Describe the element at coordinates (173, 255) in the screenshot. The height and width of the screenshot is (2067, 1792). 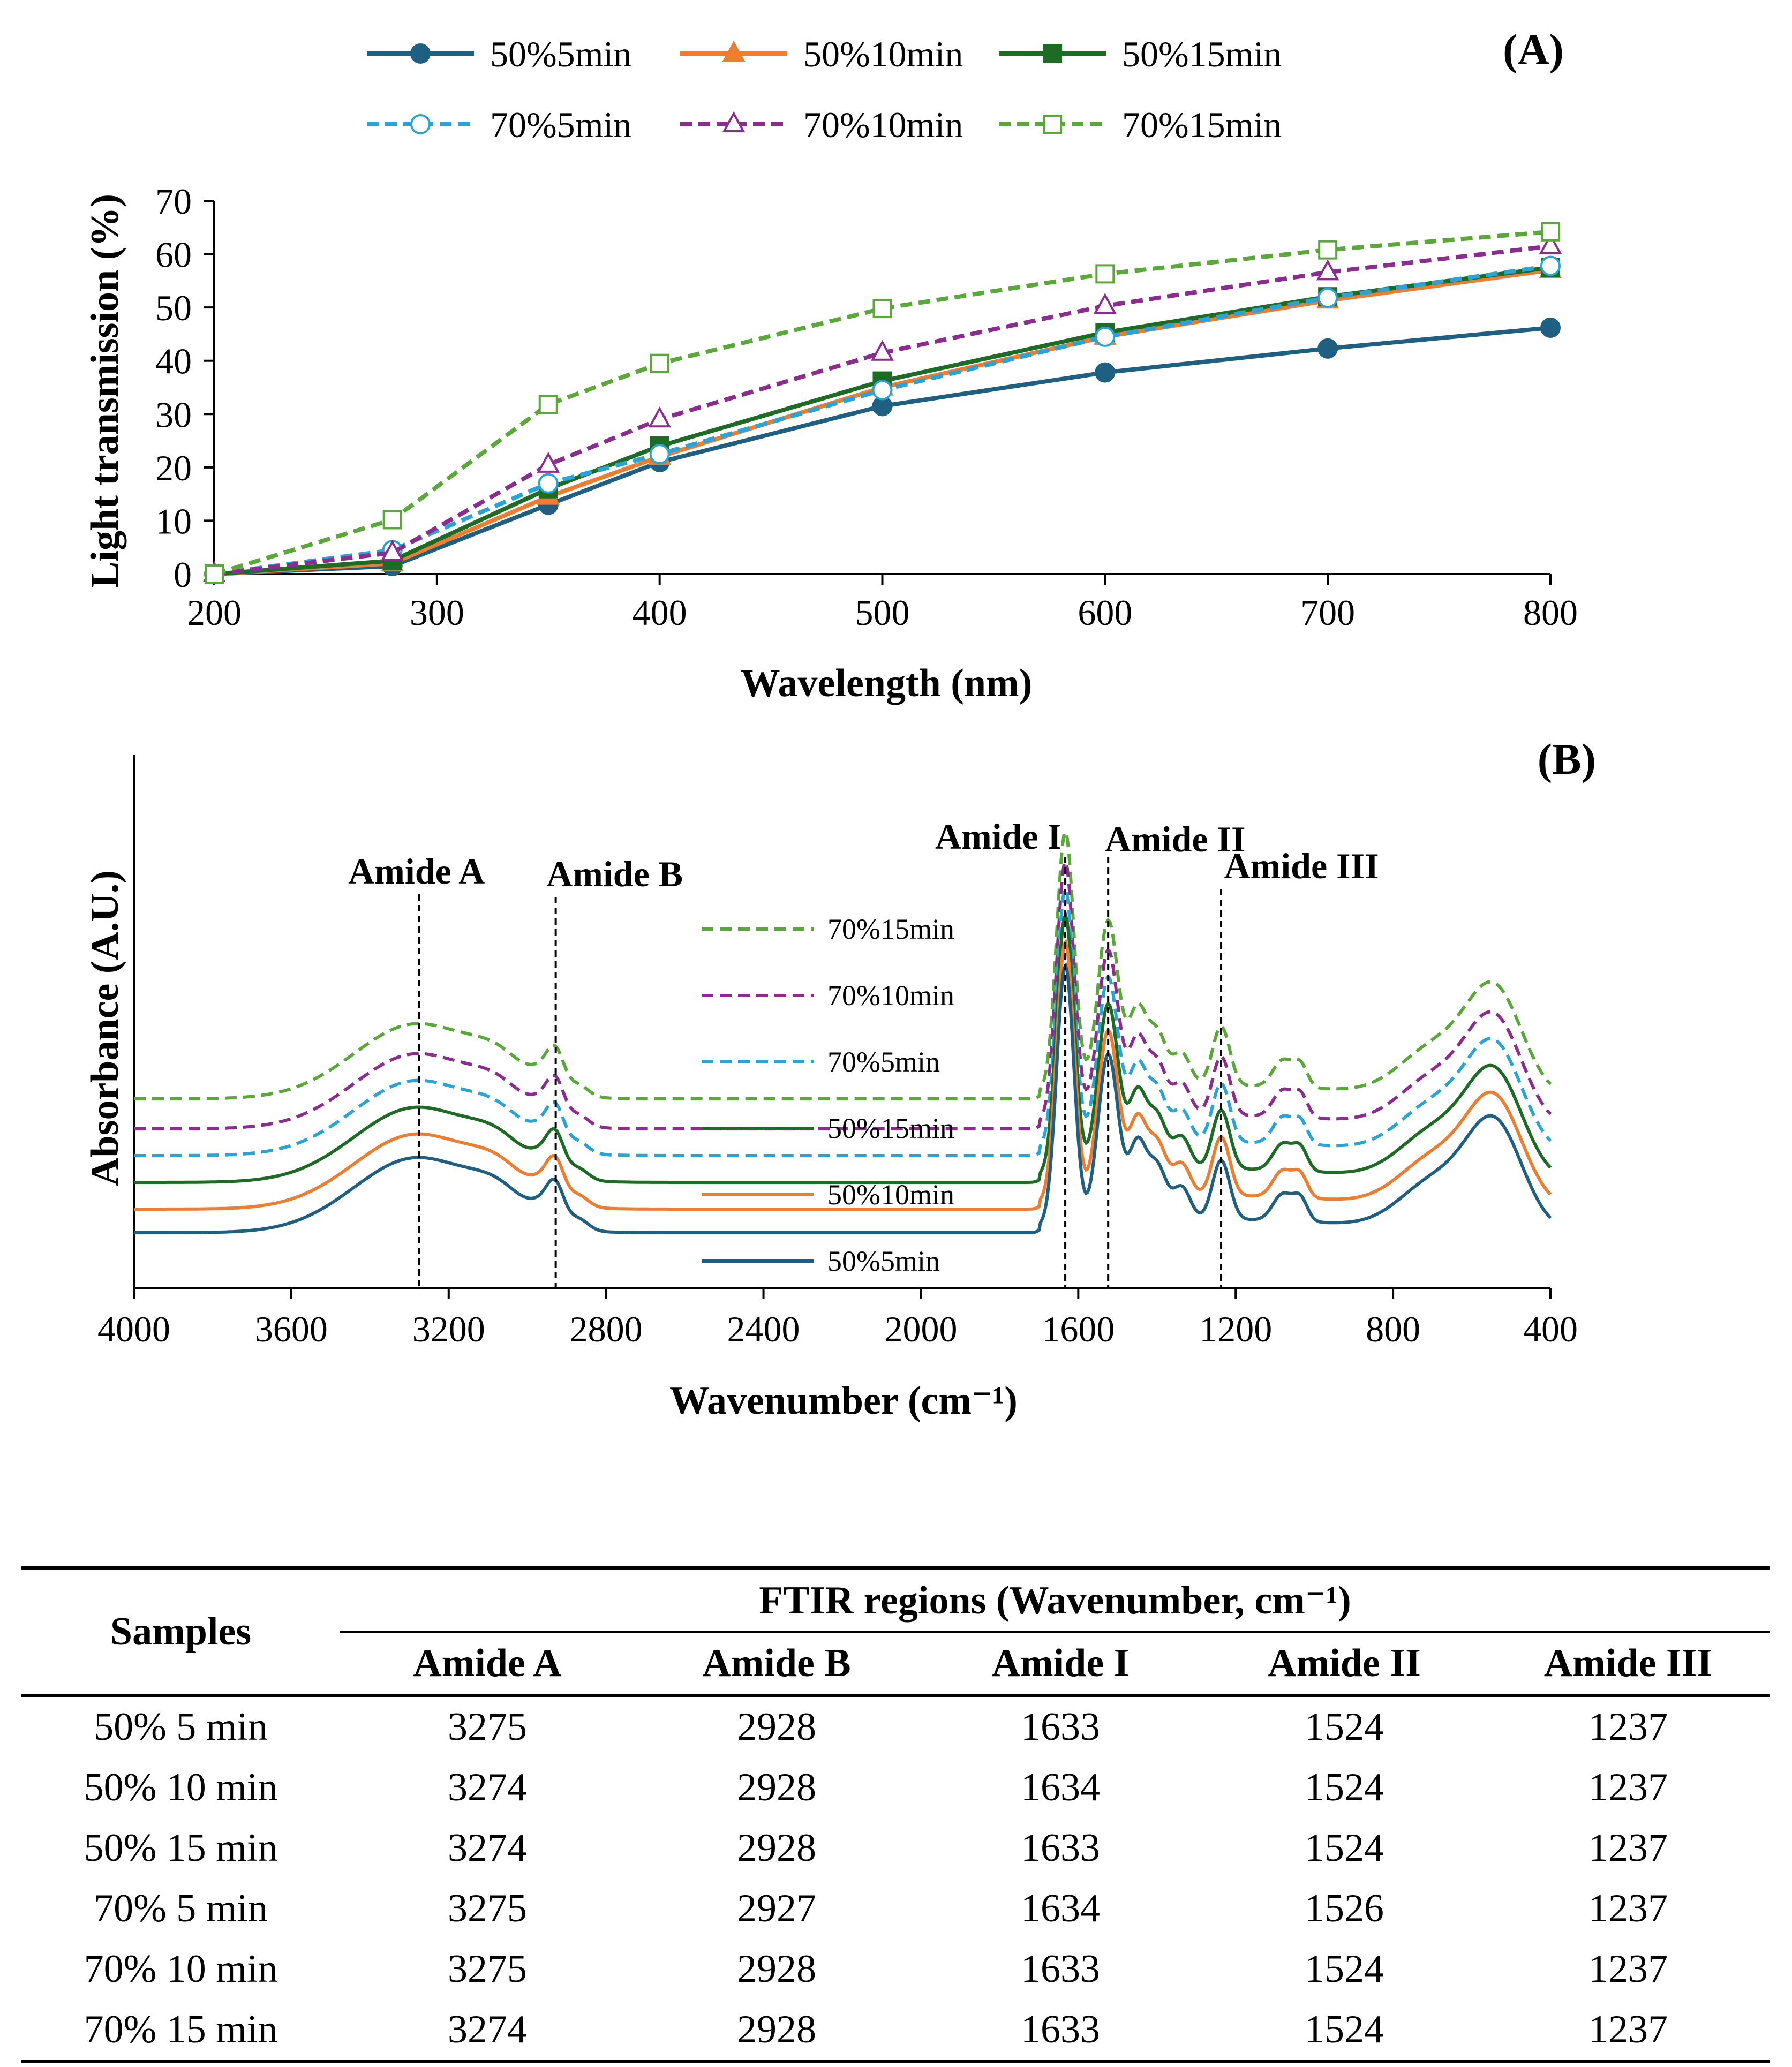
I see `y-tick-label: 60` at that location.